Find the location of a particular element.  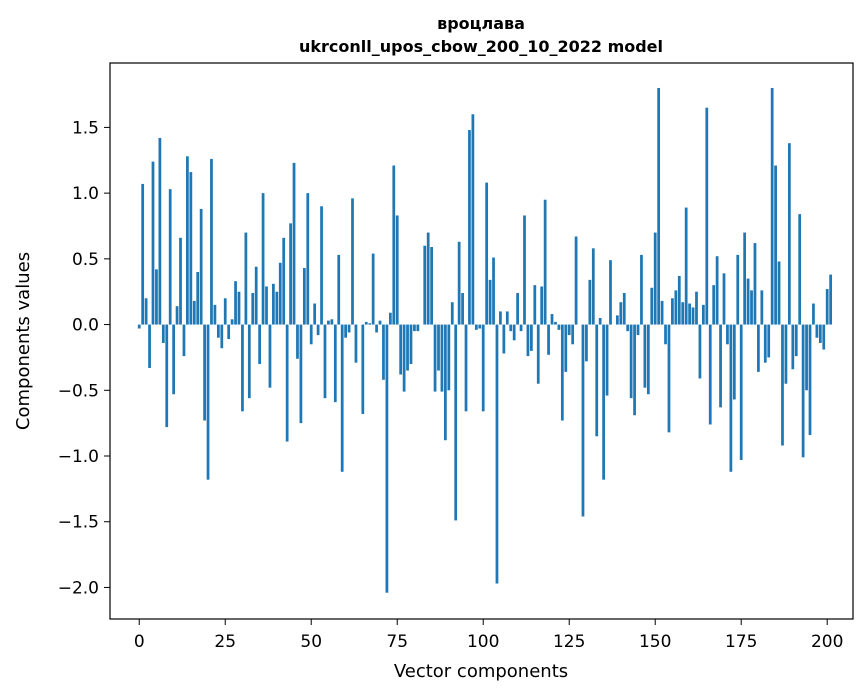

y-tick-label: 0.5 is located at coordinates (85, 260).